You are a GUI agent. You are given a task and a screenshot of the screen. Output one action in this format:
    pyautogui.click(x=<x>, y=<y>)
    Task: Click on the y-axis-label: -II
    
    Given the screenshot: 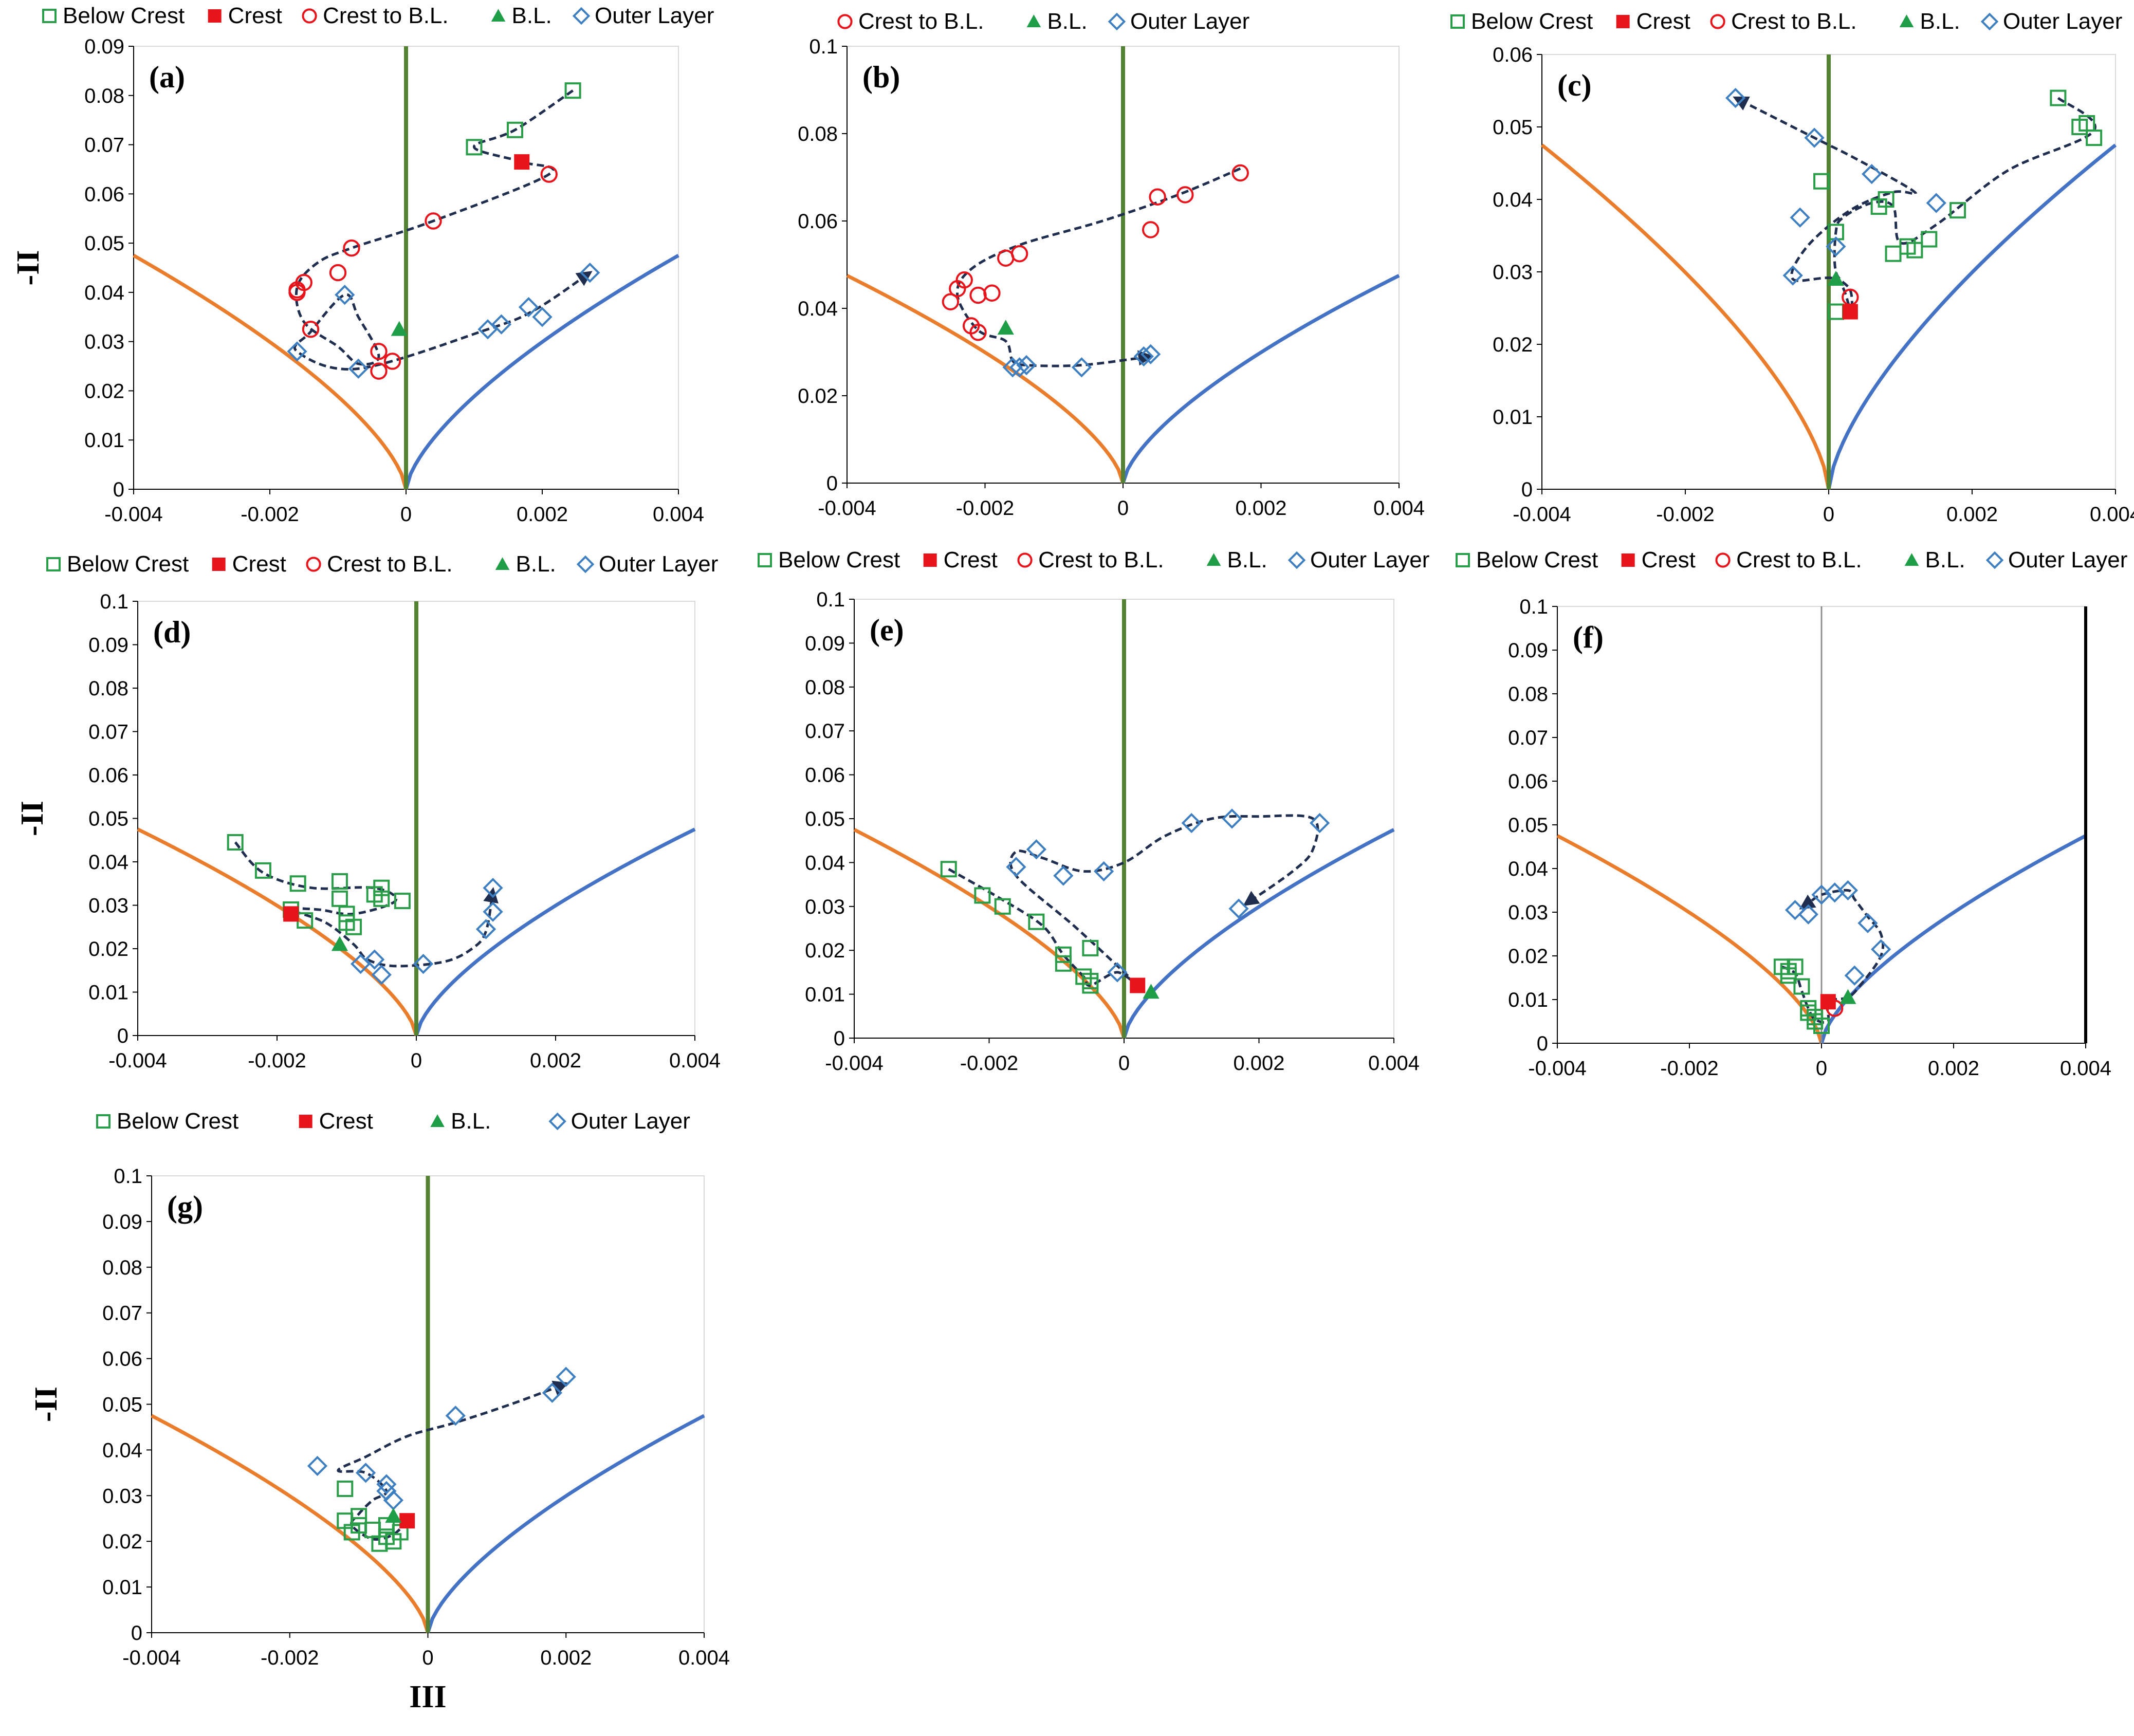 What is the action you would take?
    pyautogui.click(x=46, y=1404)
    